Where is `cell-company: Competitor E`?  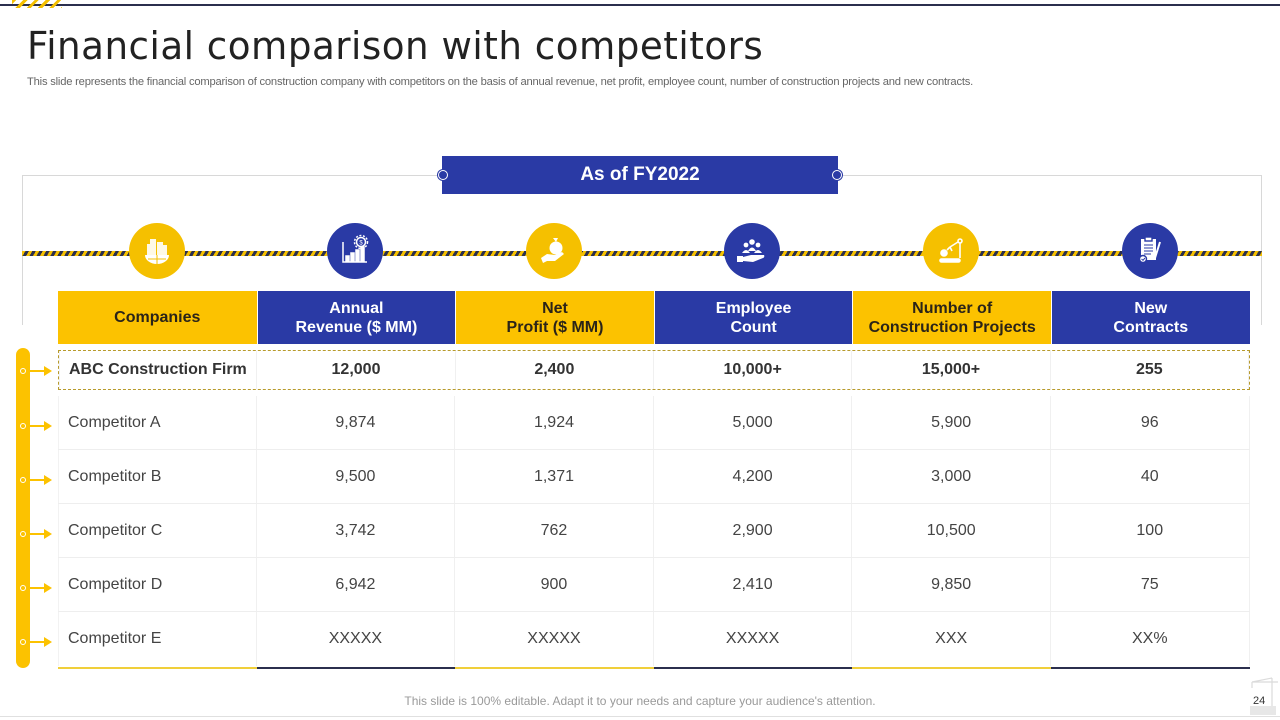
cell-company: Competitor E is located at coordinates (157, 639).